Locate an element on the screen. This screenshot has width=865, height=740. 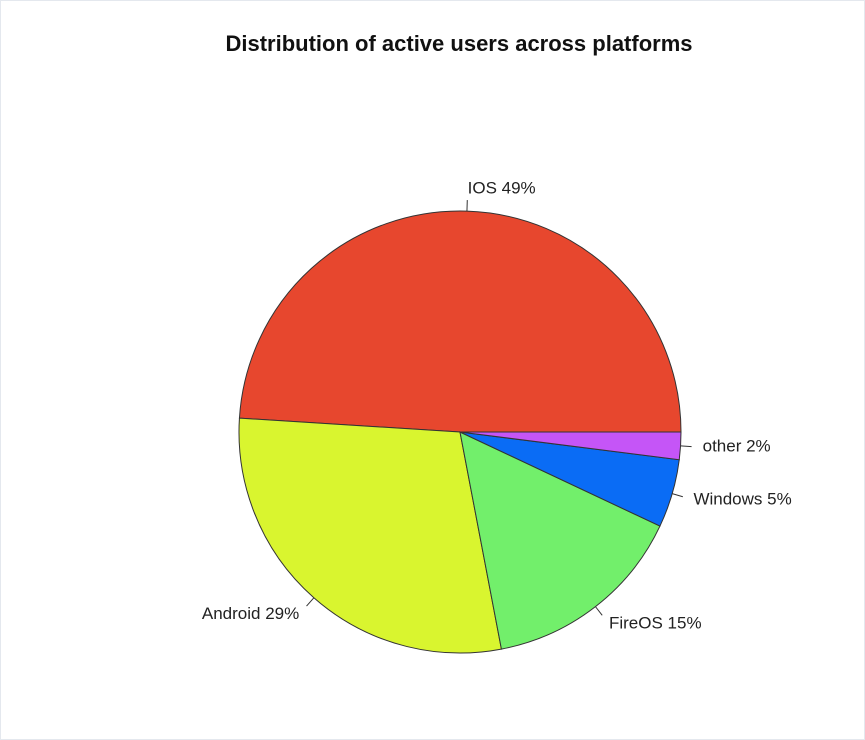
slice-label: Windows 5% is located at coordinates (742, 498).